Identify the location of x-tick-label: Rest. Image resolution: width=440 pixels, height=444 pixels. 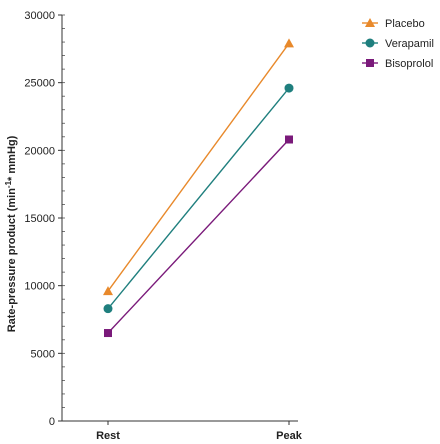
(108, 436).